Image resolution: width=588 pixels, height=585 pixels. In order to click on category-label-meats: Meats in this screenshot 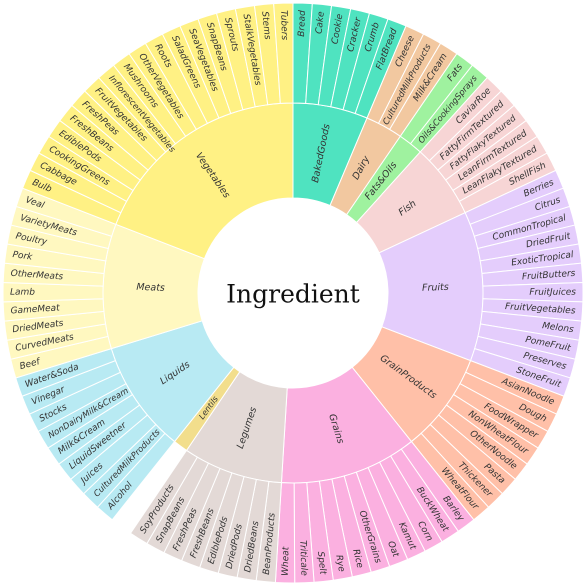, I will do `click(150, 288)`.